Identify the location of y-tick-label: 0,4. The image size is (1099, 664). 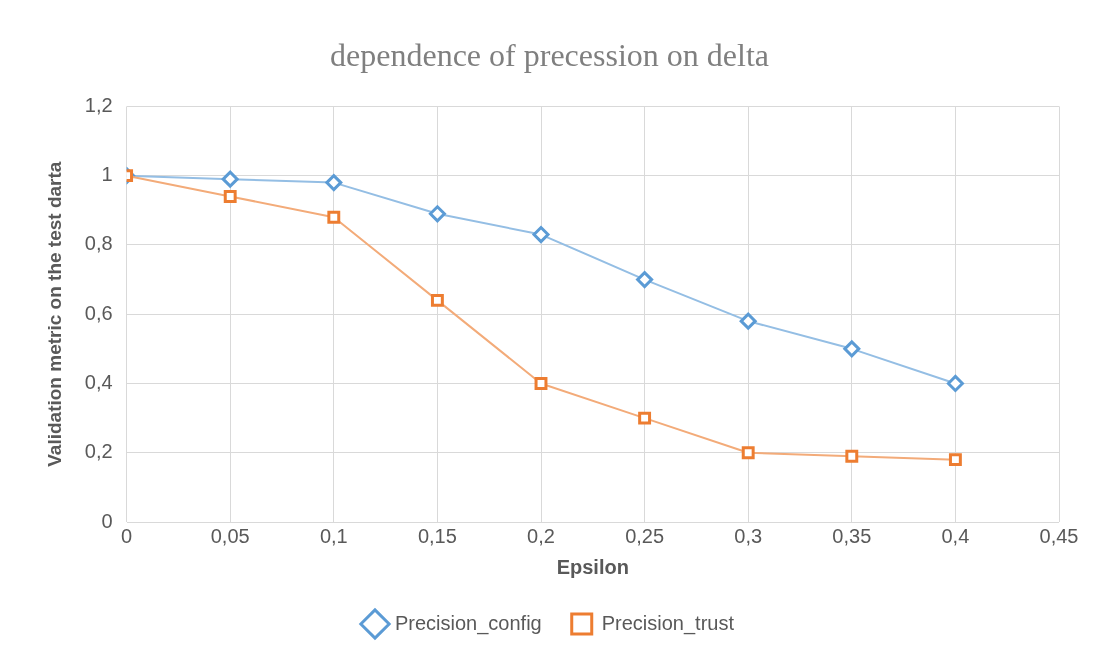
(98, 381).